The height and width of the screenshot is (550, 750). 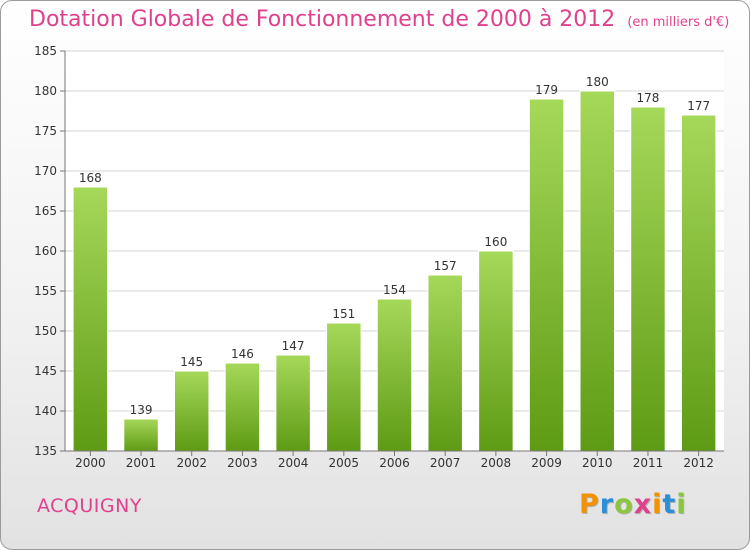 What do you see at coordinates (343, 314) in the screenshot?
I see `value-label-2005: 151` at bounding box center [343, 314].